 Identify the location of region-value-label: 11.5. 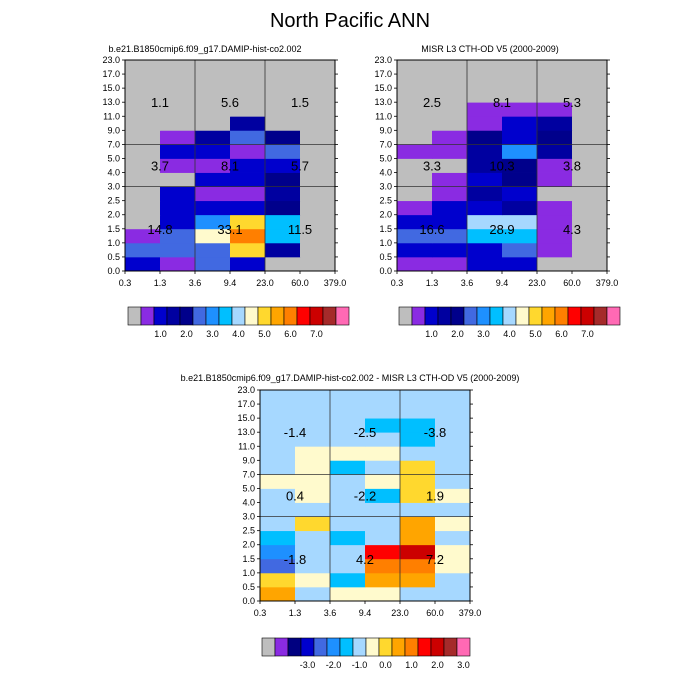
(300, 229).